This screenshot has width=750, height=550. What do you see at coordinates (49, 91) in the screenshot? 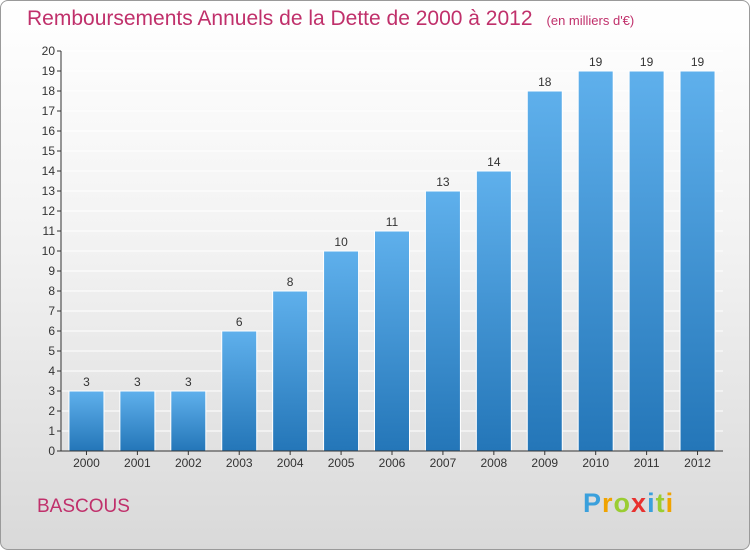
I see `y-tick-label: 18` at bounding box center [49, 91].